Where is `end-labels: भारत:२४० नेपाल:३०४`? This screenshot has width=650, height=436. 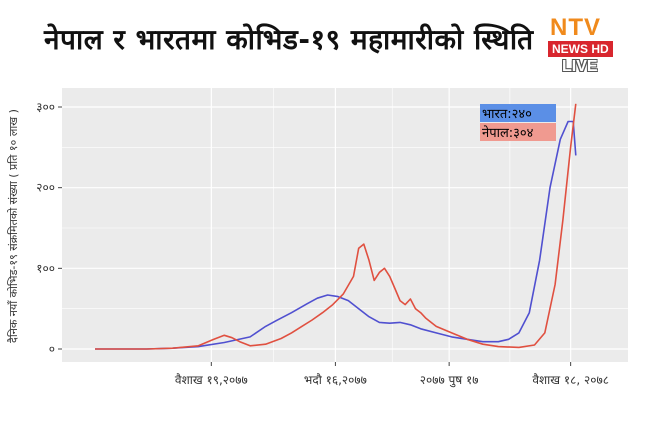 end-labels: भारत:२४० नेपाल:३०४ is located at coordinates (518, 122).